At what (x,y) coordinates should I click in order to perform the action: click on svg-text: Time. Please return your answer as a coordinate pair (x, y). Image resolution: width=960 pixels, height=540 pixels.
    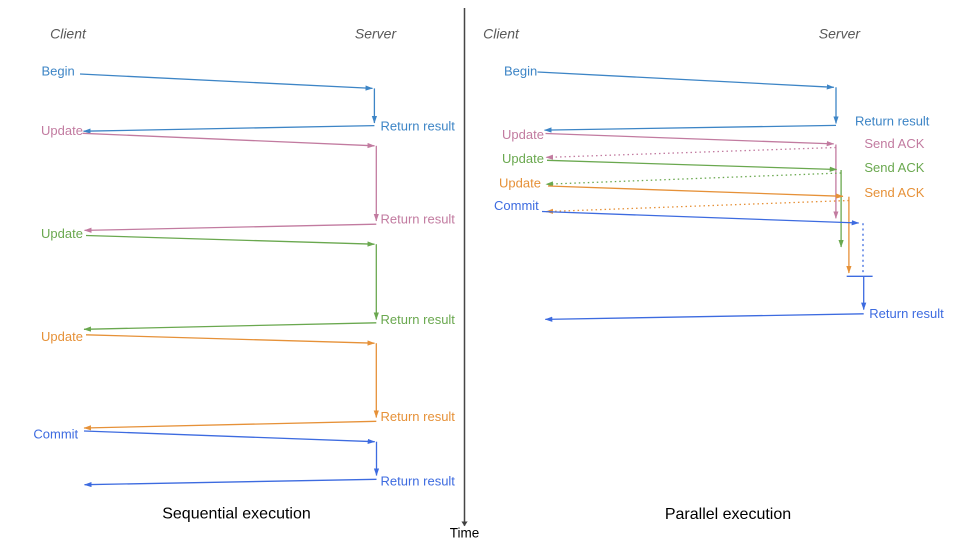
    Looking at the image, I should click on (465, 533).